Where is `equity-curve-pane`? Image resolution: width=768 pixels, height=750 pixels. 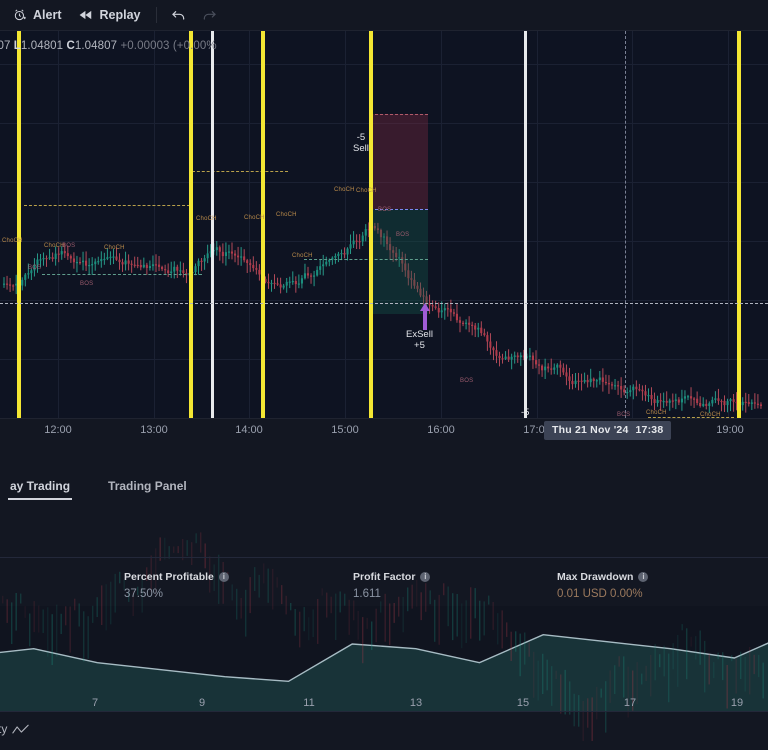 equity-curve-pane is located at coordinates (384, 659).